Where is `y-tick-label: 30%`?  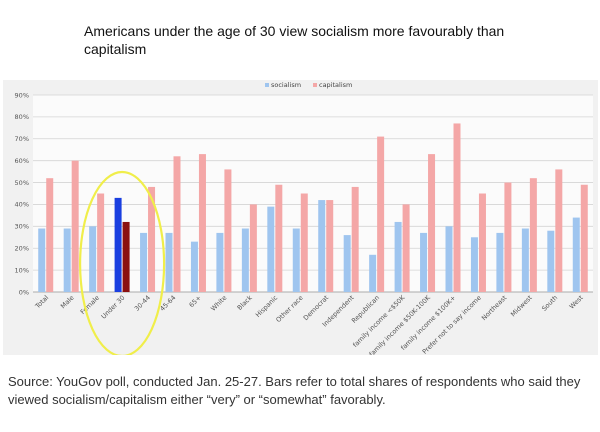 y-tick-label: 30% is located at coordinates (22, 227).